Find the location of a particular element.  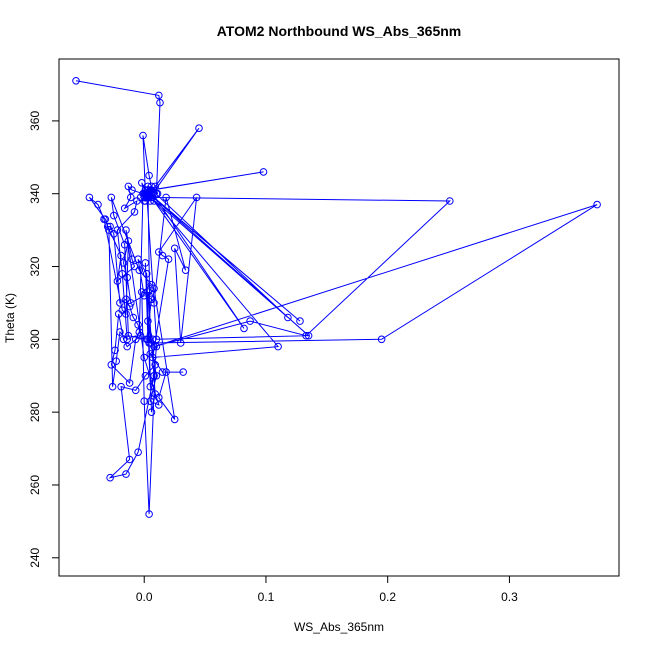

x-tick-label: 0.2 is located at coordinates (387, 597).